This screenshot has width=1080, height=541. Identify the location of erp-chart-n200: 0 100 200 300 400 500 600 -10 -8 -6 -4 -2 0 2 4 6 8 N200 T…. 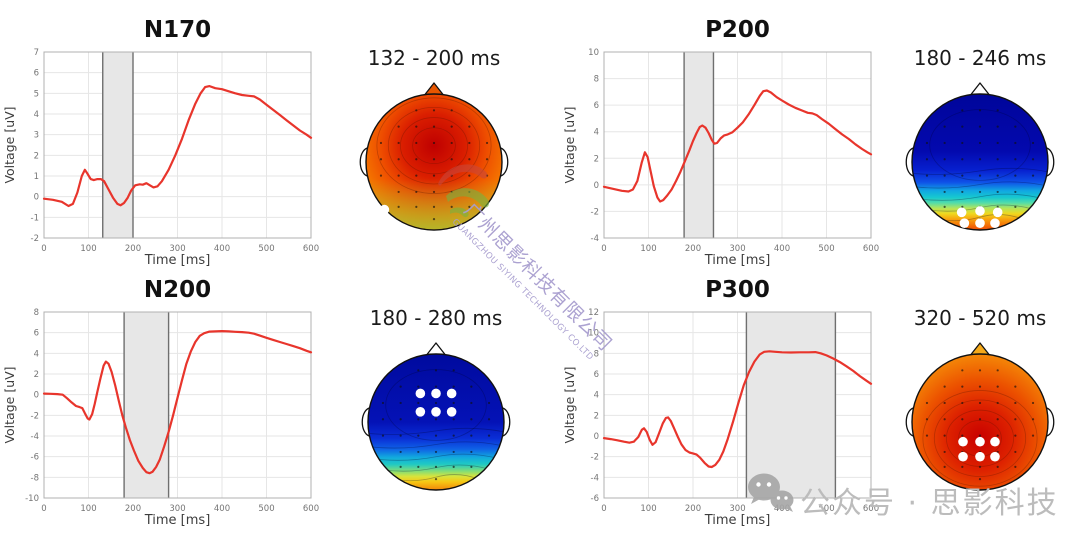
(160, 402).